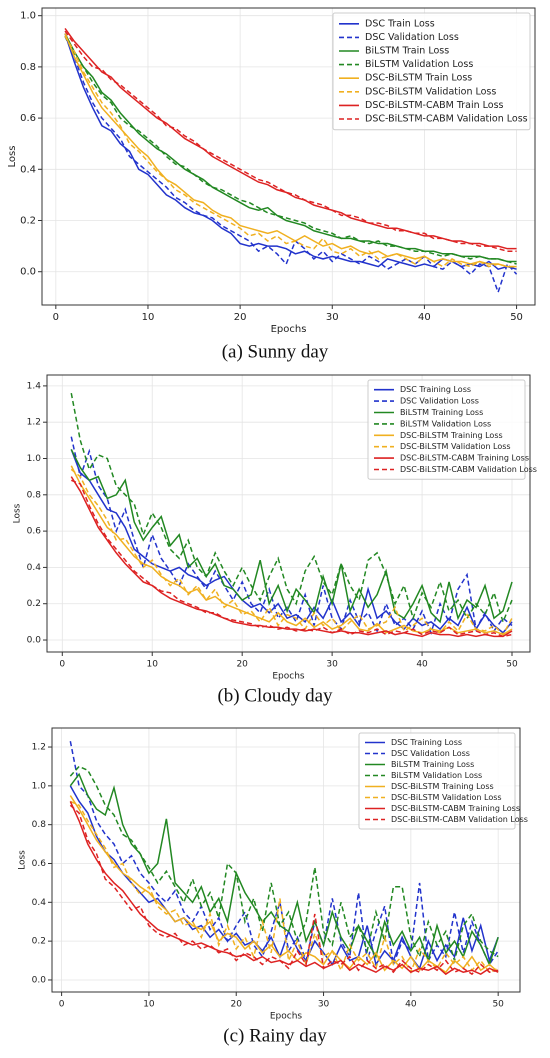  Describe the element at coordinates (434, 105) in the screenshot. I see `legend-label: DSC-BiLSTM-CABM Train Loss` at that location.